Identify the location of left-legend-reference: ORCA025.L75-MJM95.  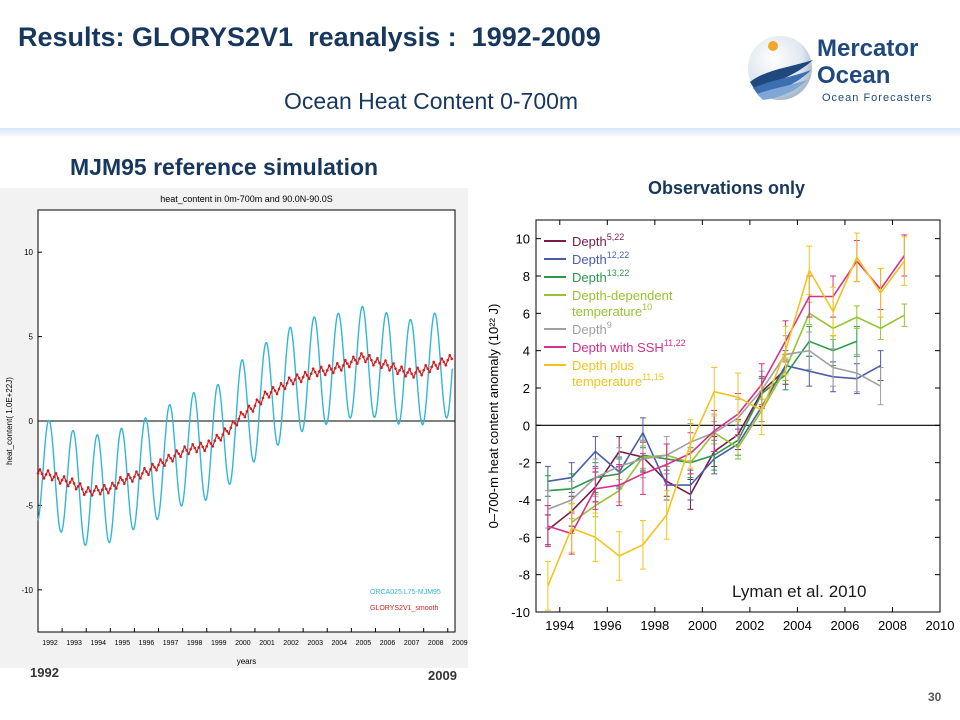
(405, 592).